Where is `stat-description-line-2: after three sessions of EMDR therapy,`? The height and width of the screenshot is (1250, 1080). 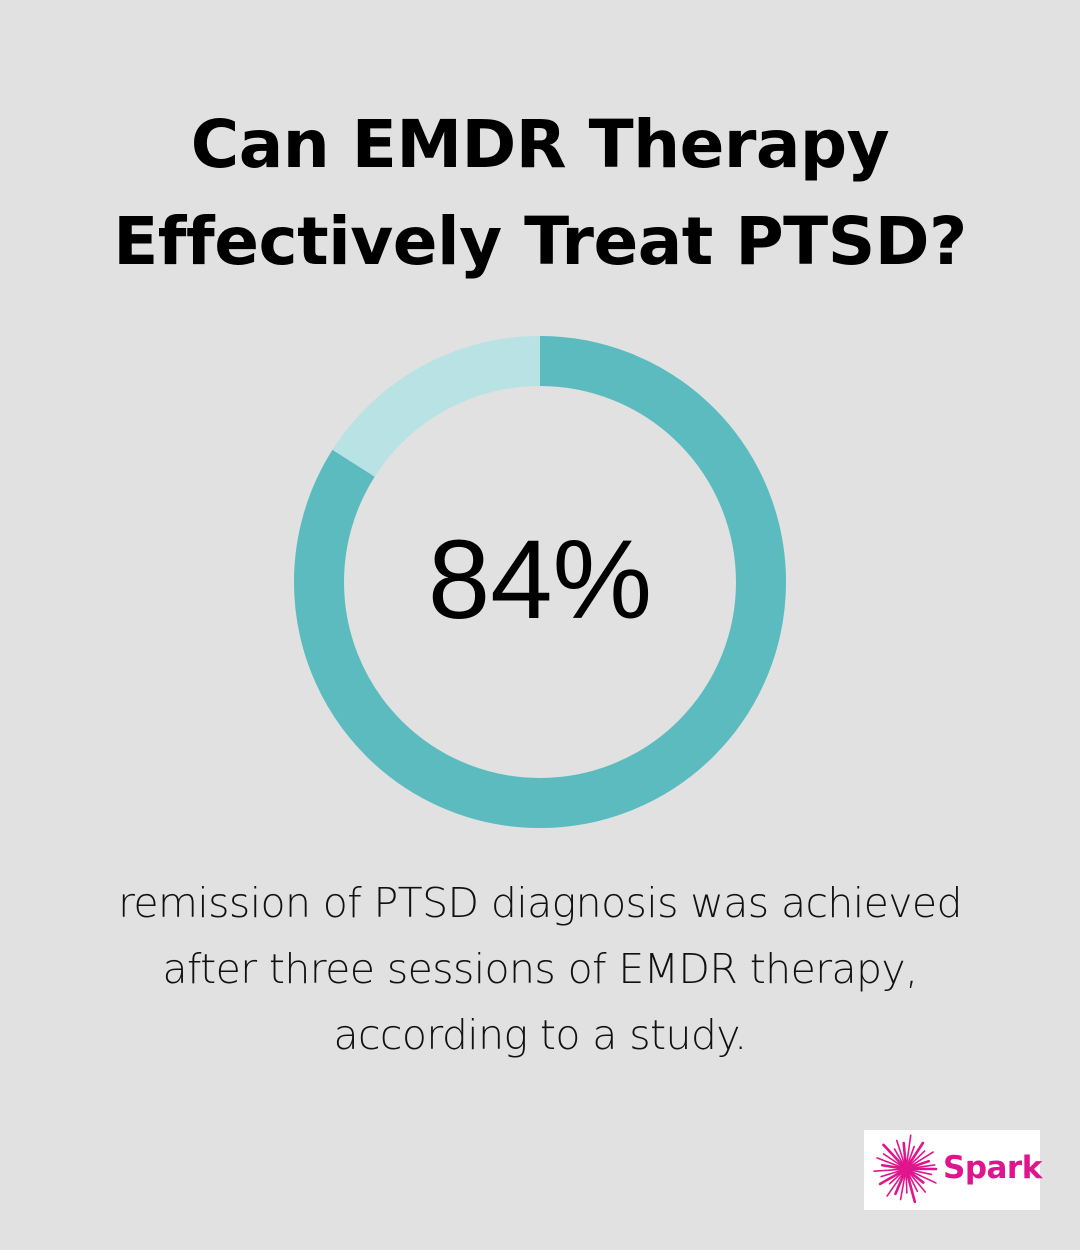
stat-description-line-2: after three sessions of EMDR therapy, is located at coordinates (540, 969).